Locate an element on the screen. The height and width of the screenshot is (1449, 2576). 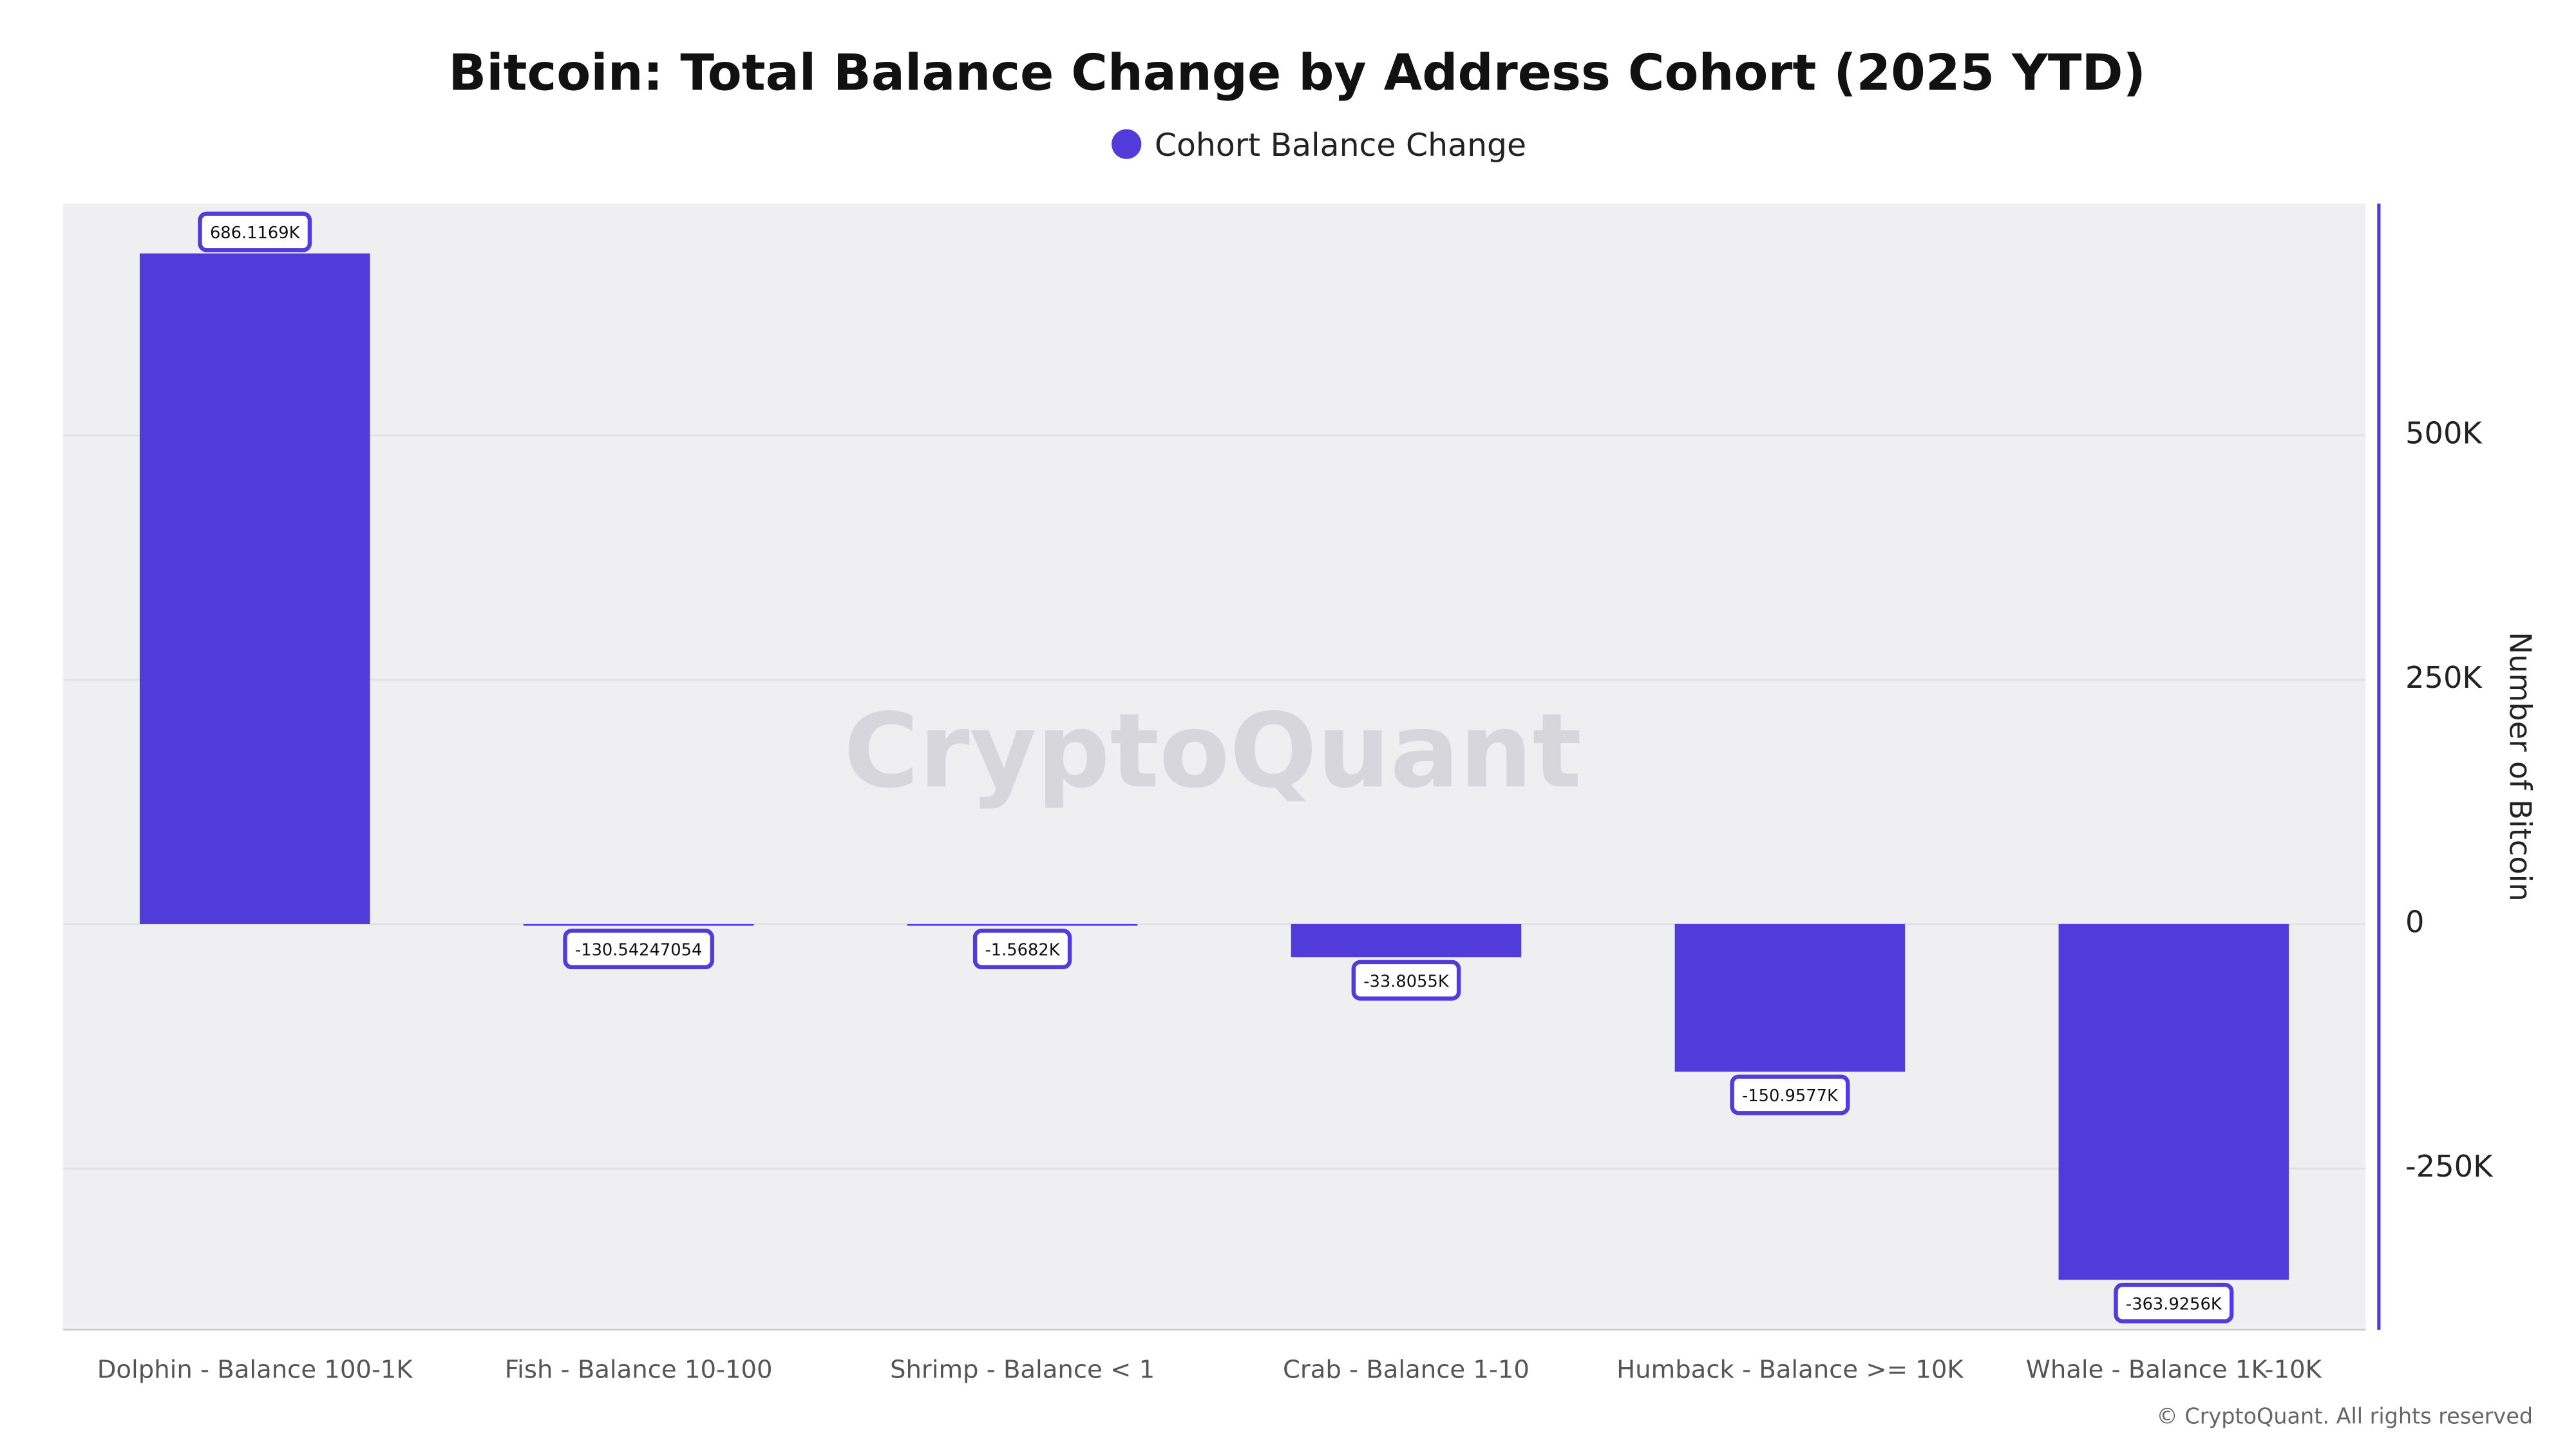
value-label: -363.9256K is located at coordinates (2174, 1304).